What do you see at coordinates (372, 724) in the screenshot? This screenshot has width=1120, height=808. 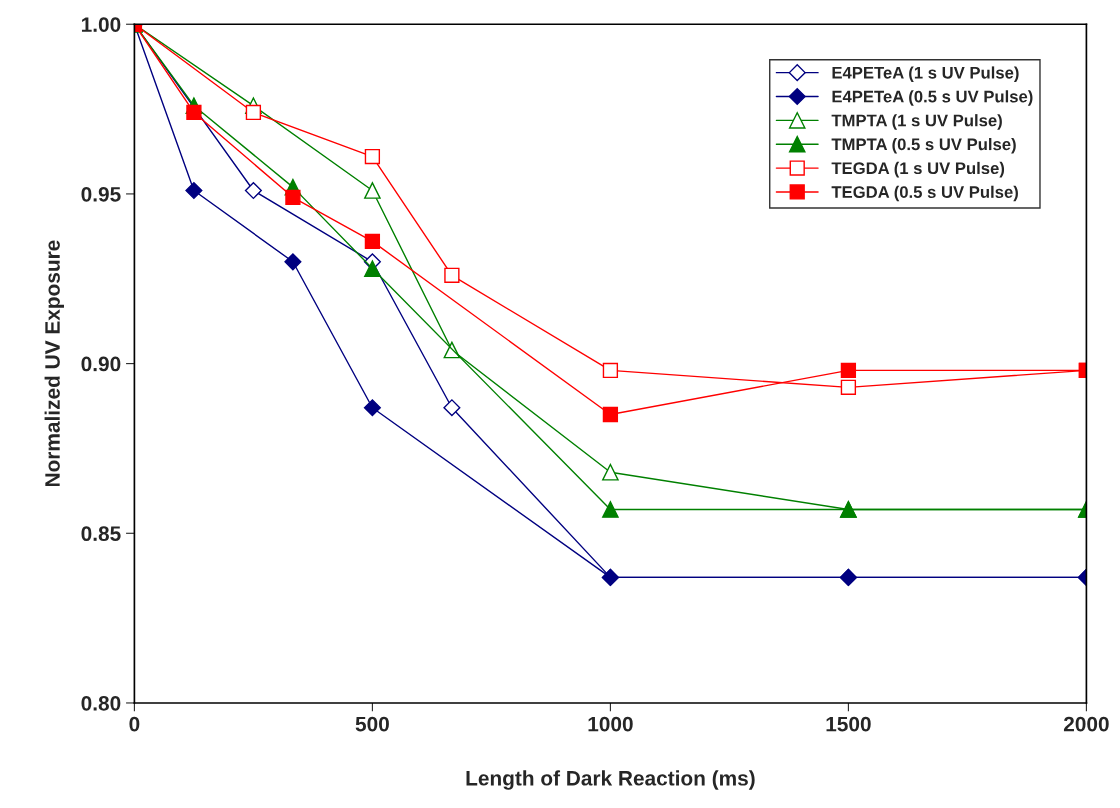 I see `x-tick-label: 500` at bounding box center [372, 724].